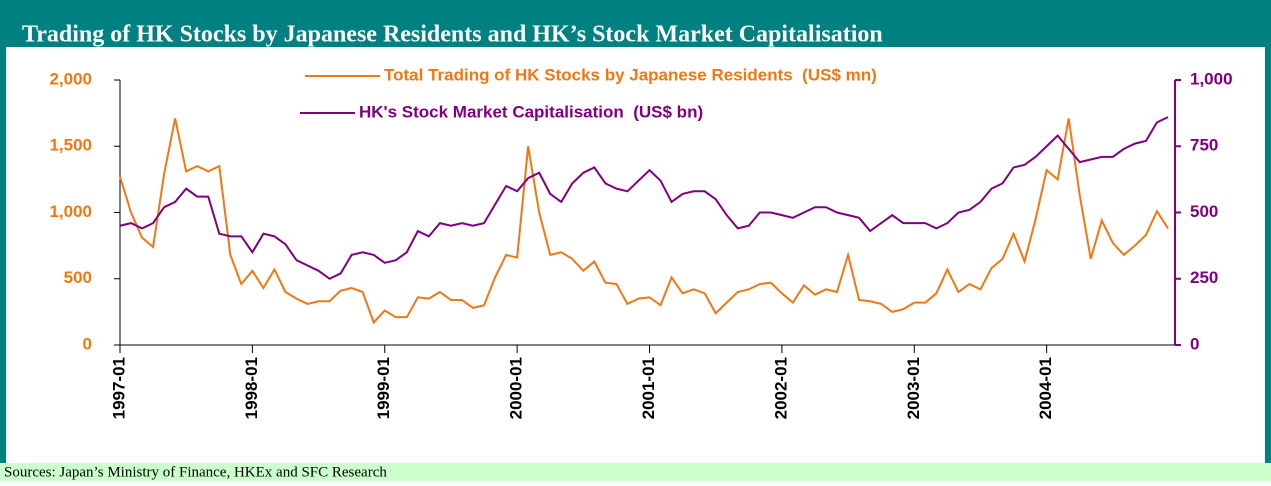 This screenshot has height=486, width=1271. I want to click on x-tick-label: 2004-01, so click(1045, 388).